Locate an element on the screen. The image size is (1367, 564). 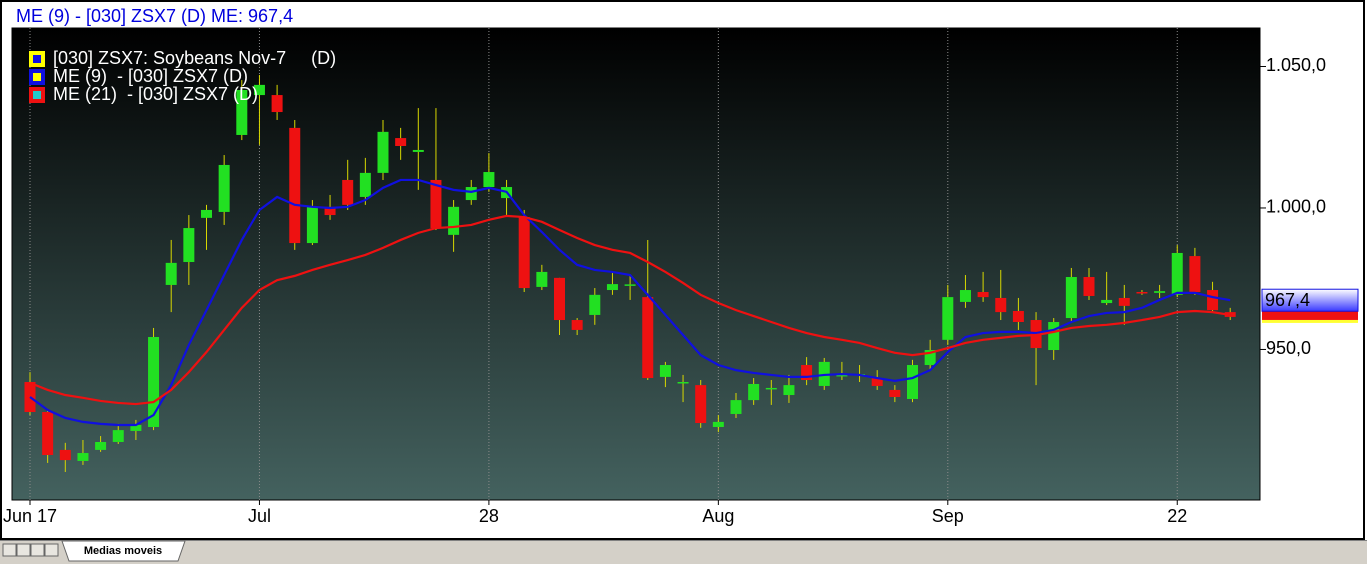
x-tick-label: Sep is located at coordinates (948, 516).